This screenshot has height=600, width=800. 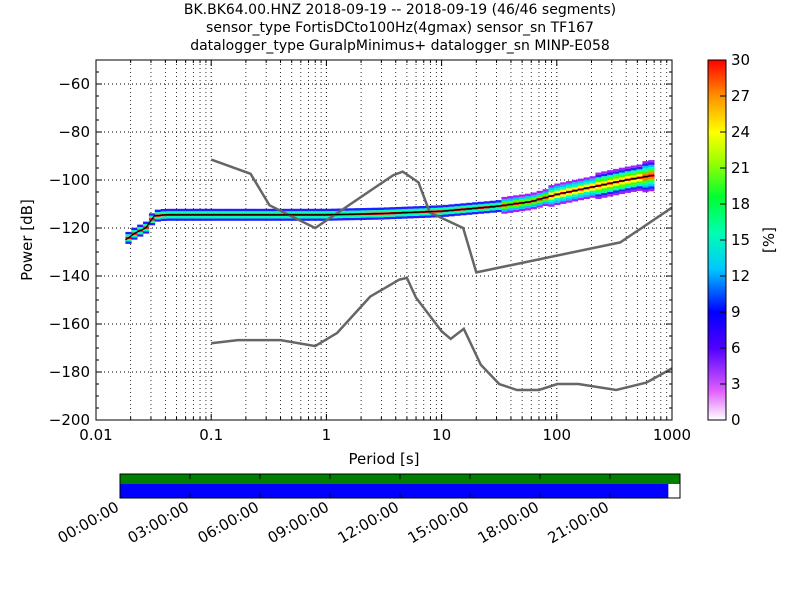 I want to click on used-coverage-bar, so click(x=394, y=491).